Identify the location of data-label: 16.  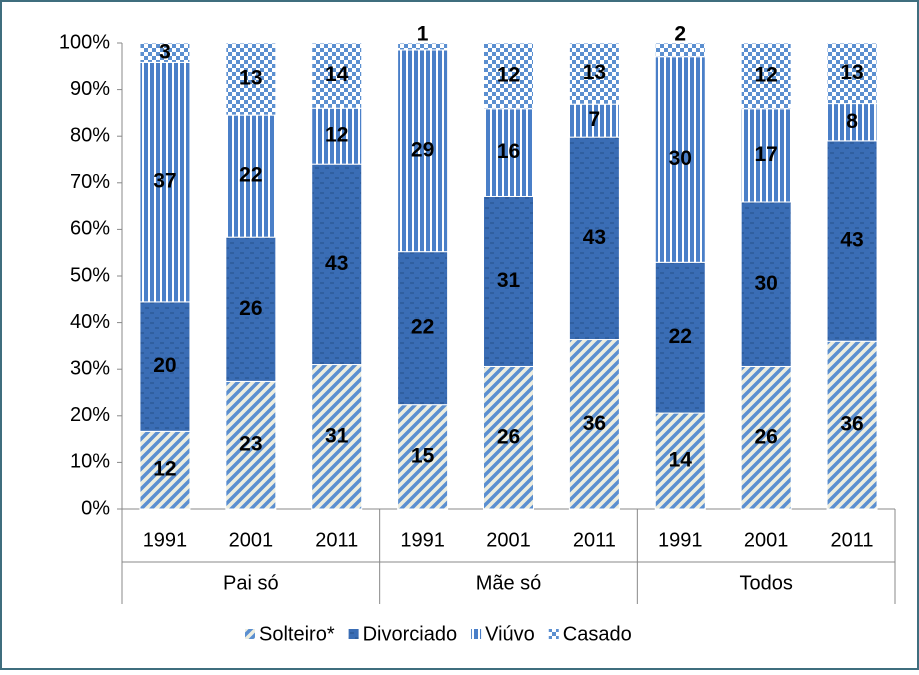
(508, 151).